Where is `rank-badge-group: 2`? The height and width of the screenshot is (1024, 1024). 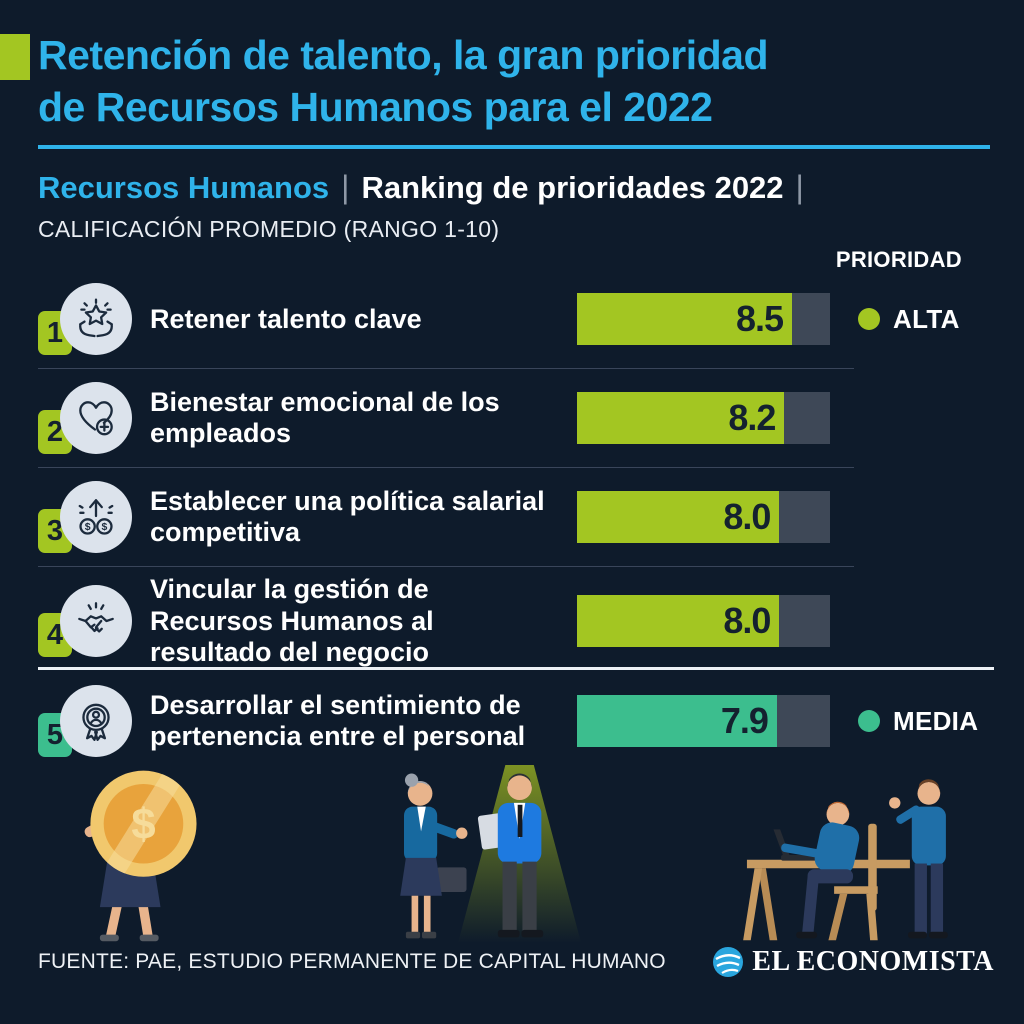 rank-badge-group: 2 is located at coordinates (94, 418).